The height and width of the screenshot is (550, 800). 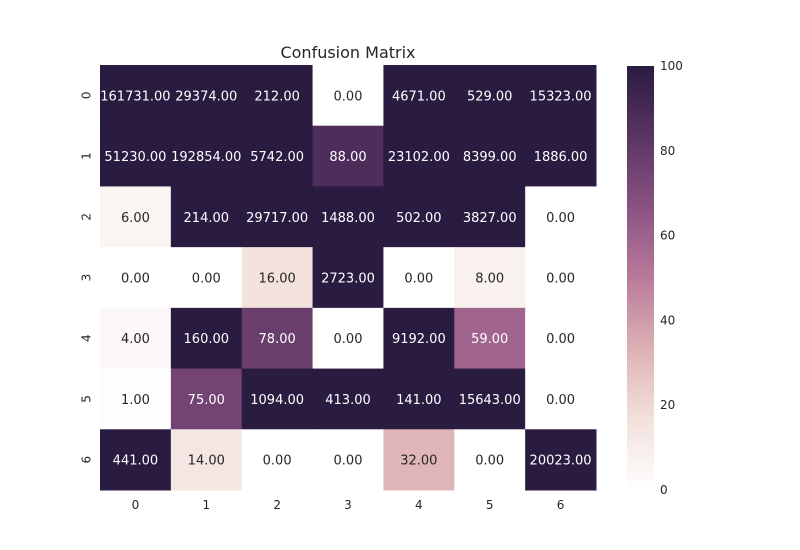 I want to click on cell-value-label: 3827.00, so click(x=490, y=218).